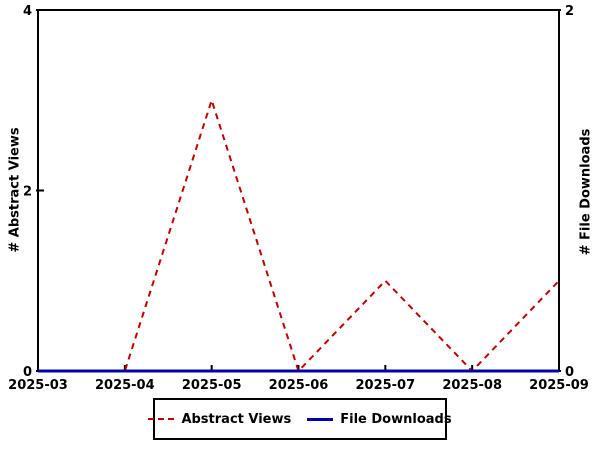  I want to click on y-left-tick-label: 4, so click(27, 11).